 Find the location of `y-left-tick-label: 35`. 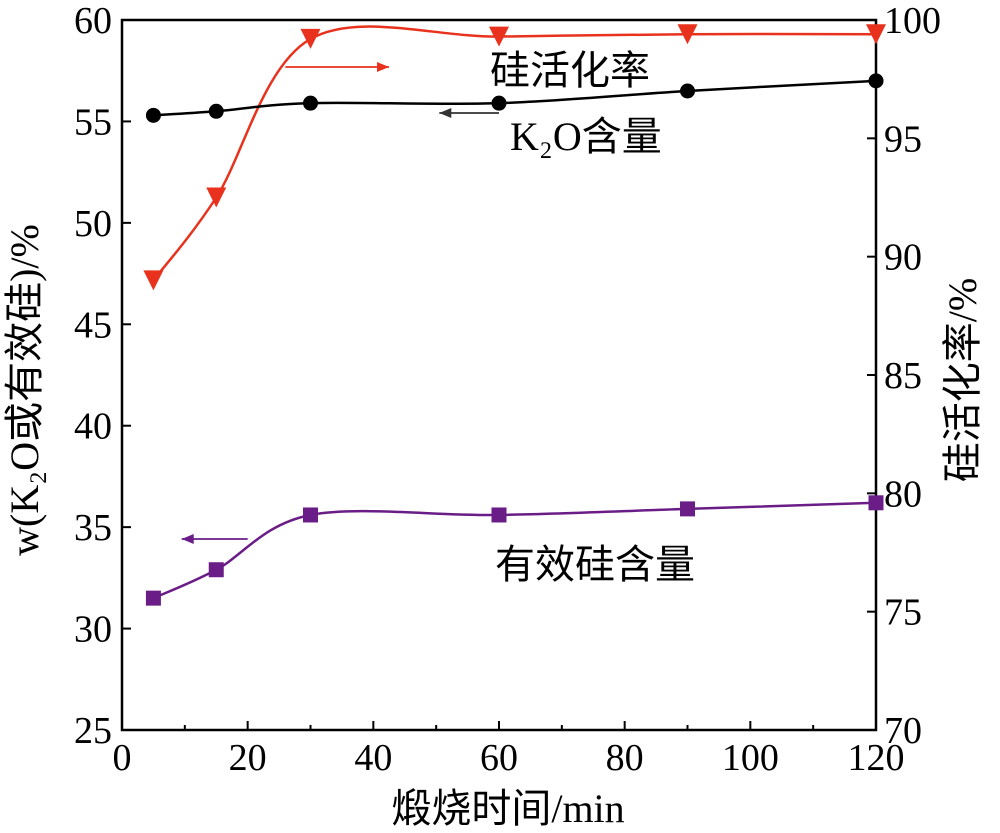

y-left-tick-label: 35 is located at coordinates (93, 528).